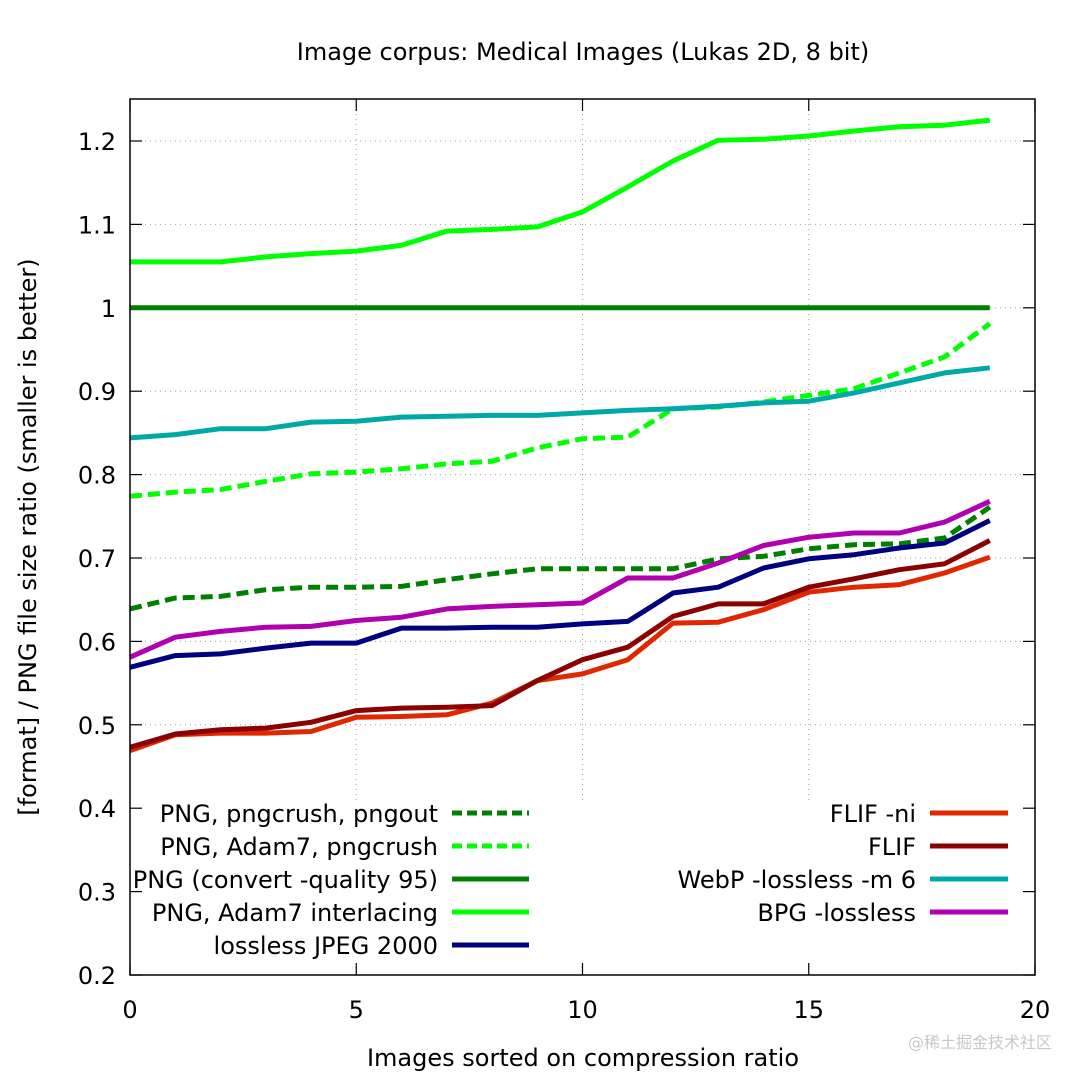 The image size is (1080, 1080). I want to click on legend-label: PNG, pngcrush, pngout, so click(299, 814).